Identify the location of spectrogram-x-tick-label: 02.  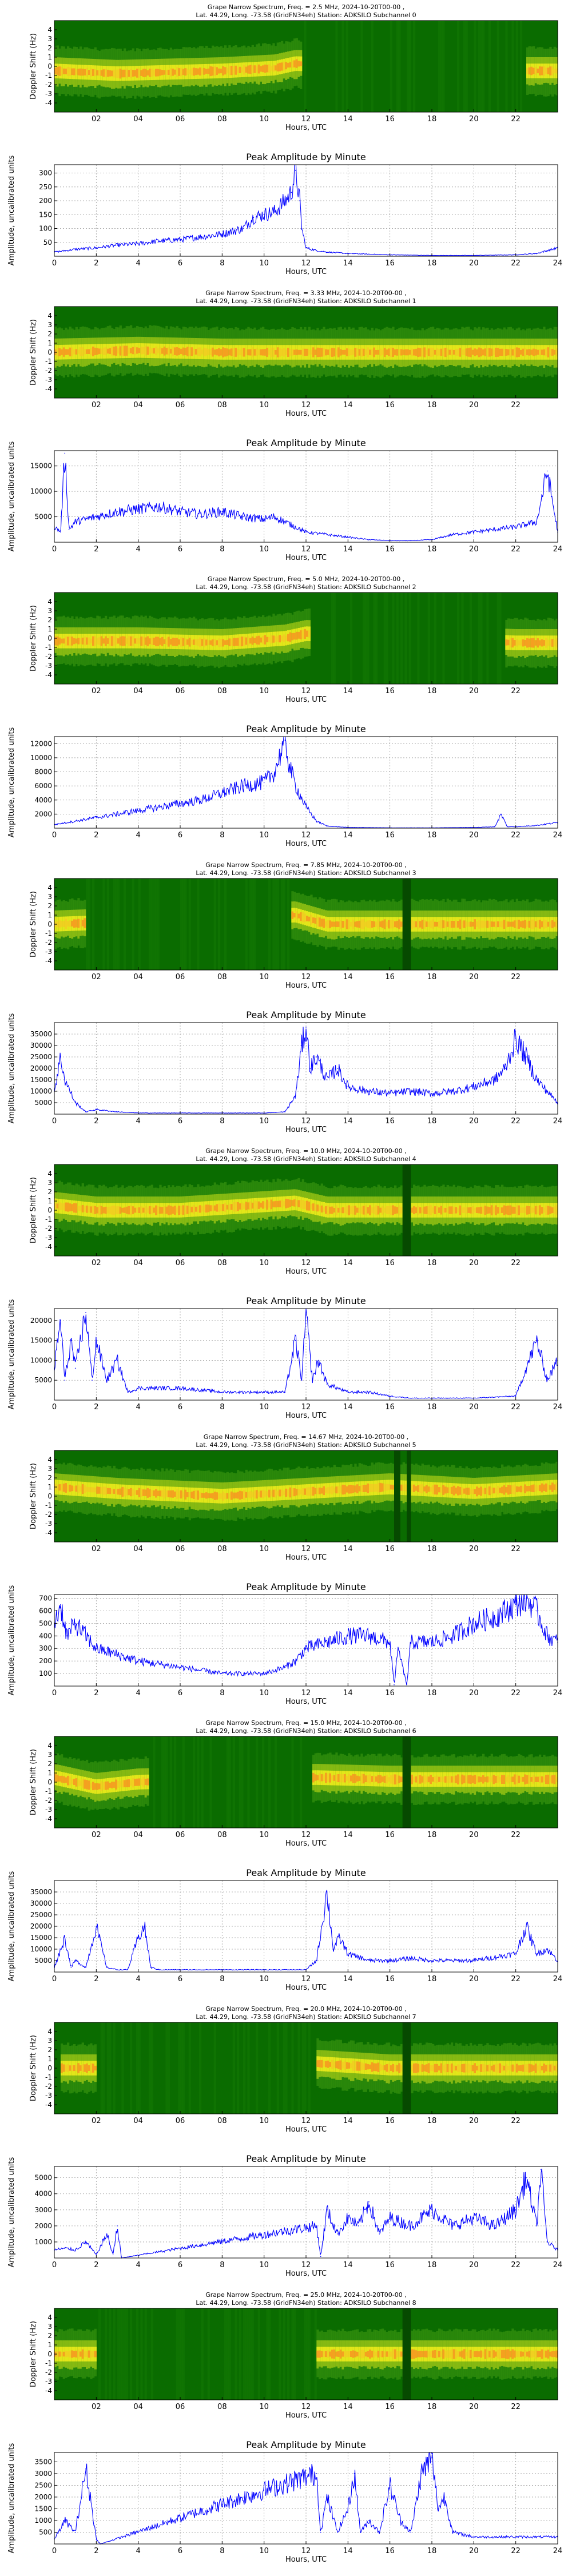
(96, 1263).